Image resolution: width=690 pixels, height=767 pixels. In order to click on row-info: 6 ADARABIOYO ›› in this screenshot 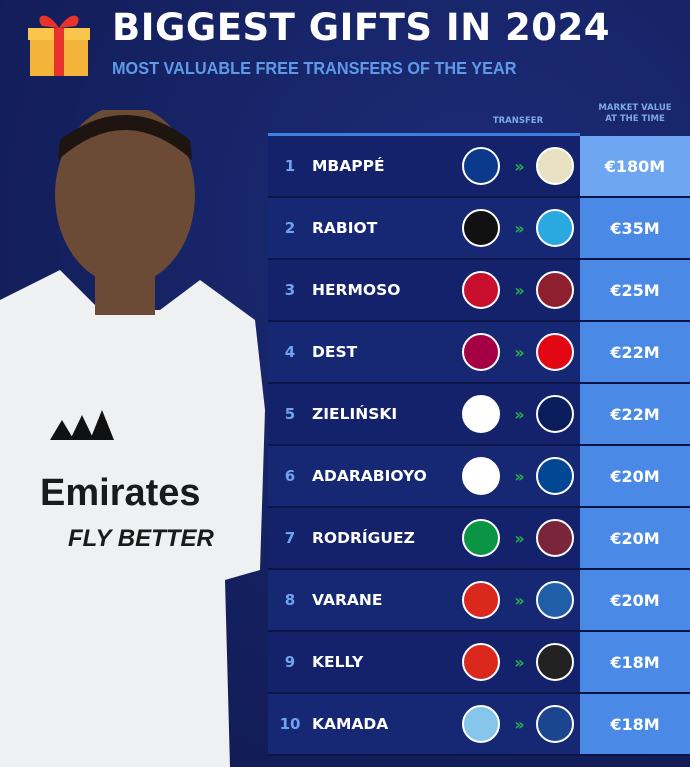, I will do `click(424, 476)`.